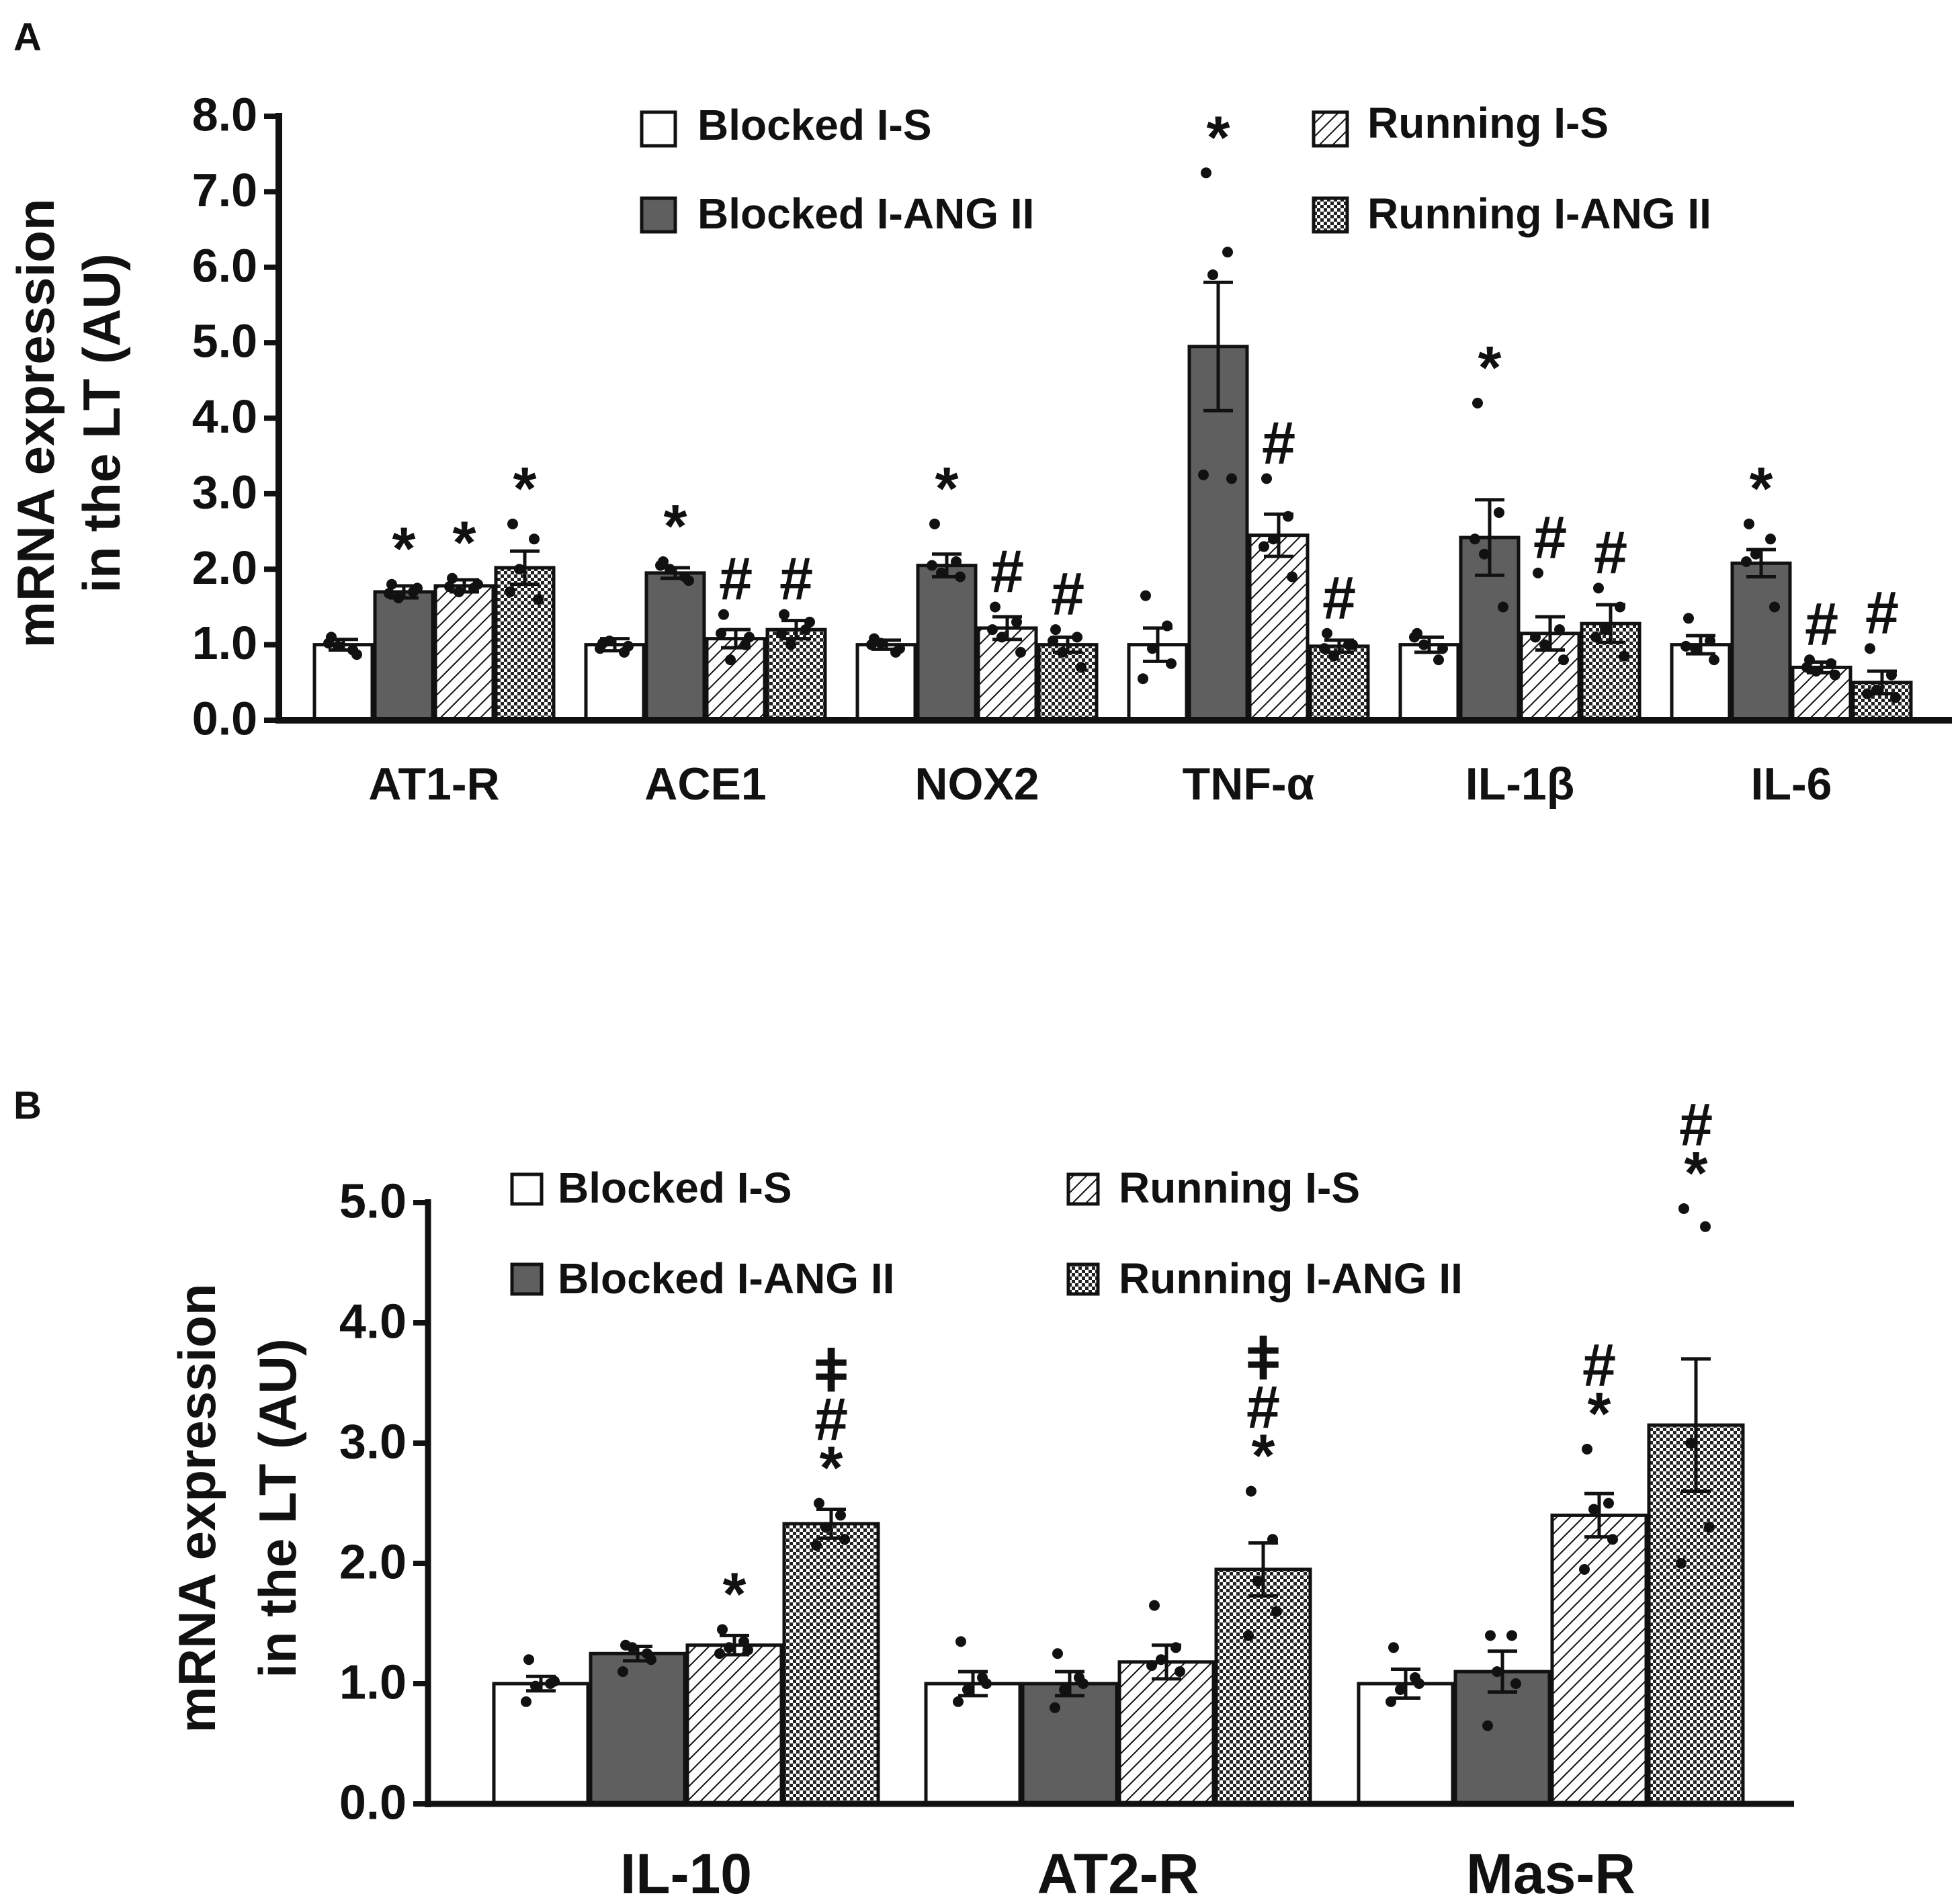  I want to click on x-category-label: NOX2, so click(976, 784).